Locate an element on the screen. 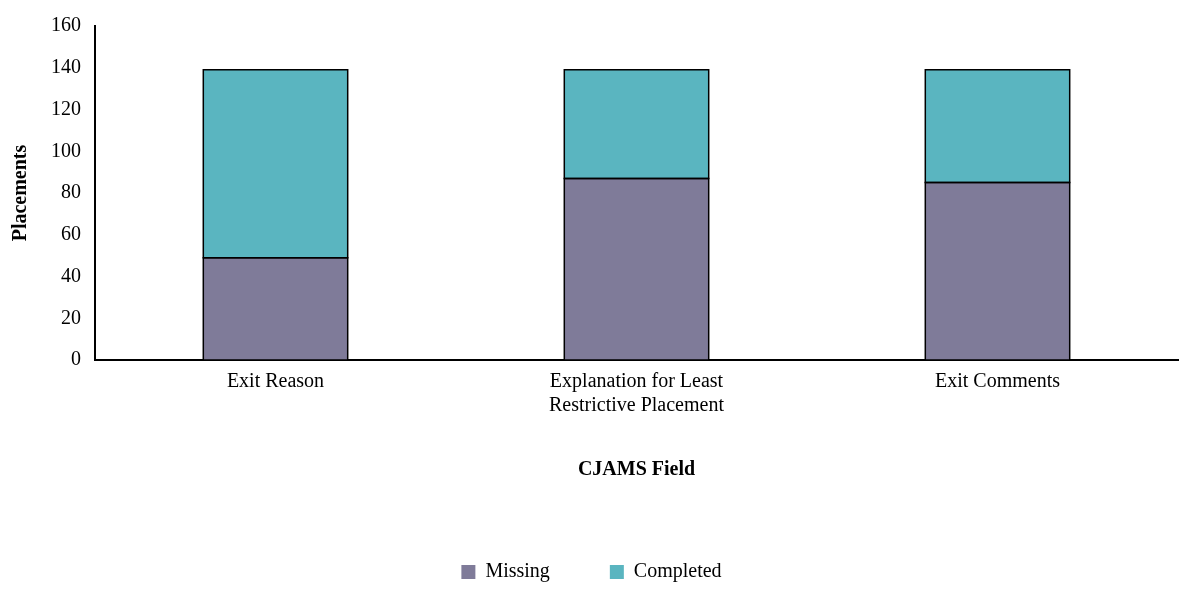 This screenshot has width=1183, height=592. y-tick-label: 60 is located at coordinates (71, 233).